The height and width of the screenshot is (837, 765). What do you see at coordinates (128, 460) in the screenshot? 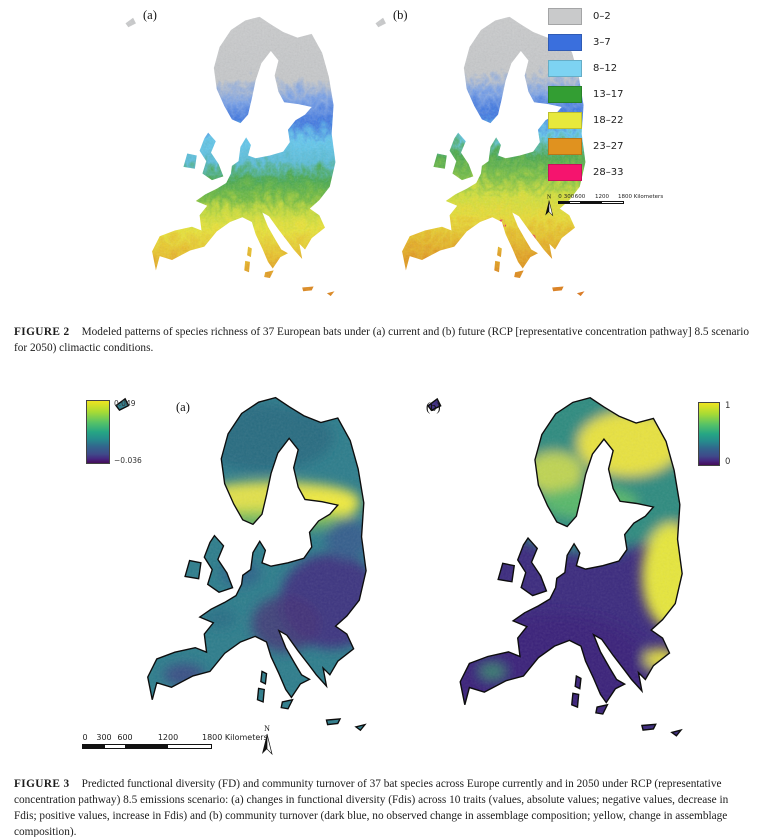
I see `fdis-colorbar-min: −0.036` at bounding box center [128, 460].